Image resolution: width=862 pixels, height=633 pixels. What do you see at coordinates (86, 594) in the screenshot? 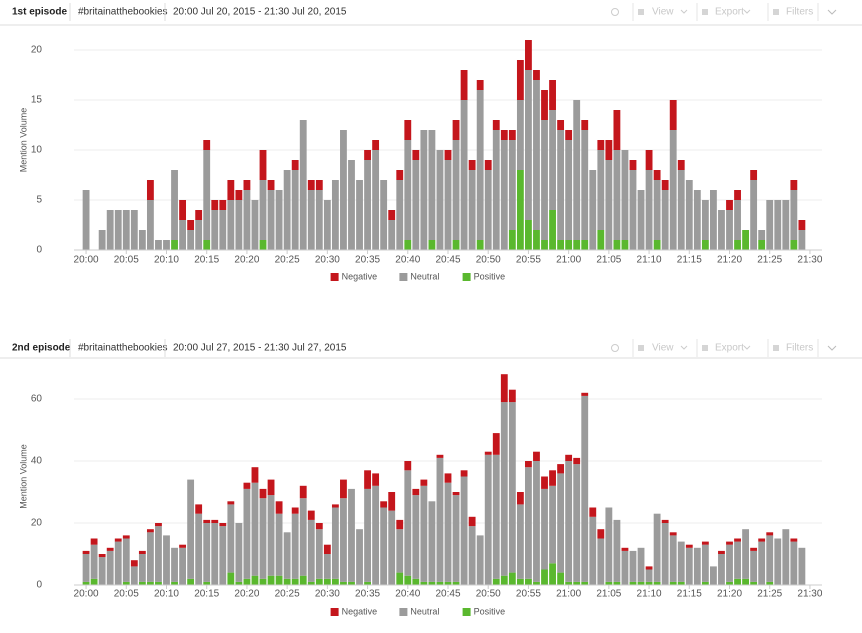
I see `x-tick-label: 20:00` at bounding box center [86, 594].